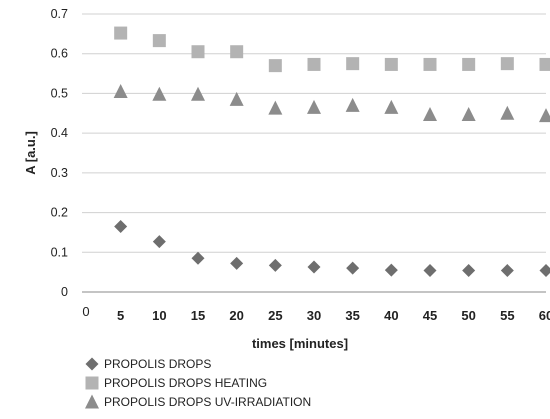 The image size is (550, 419). Describe the element at coordinates (159, 315) in the screenshot. I see `x-tick-label: 10` at that location.